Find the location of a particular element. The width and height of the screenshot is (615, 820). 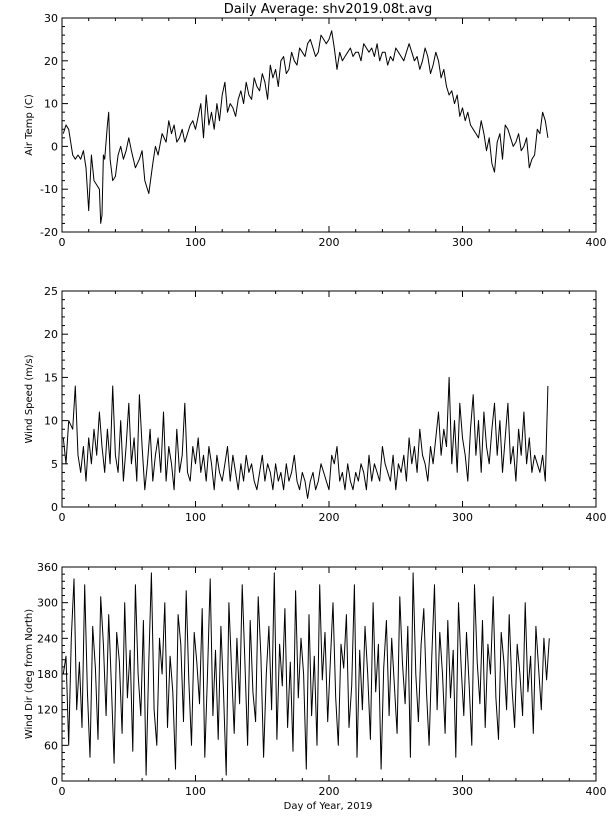

air-temp-y-axis-label: Air Temp (C) is located at coordinates (29, 125).